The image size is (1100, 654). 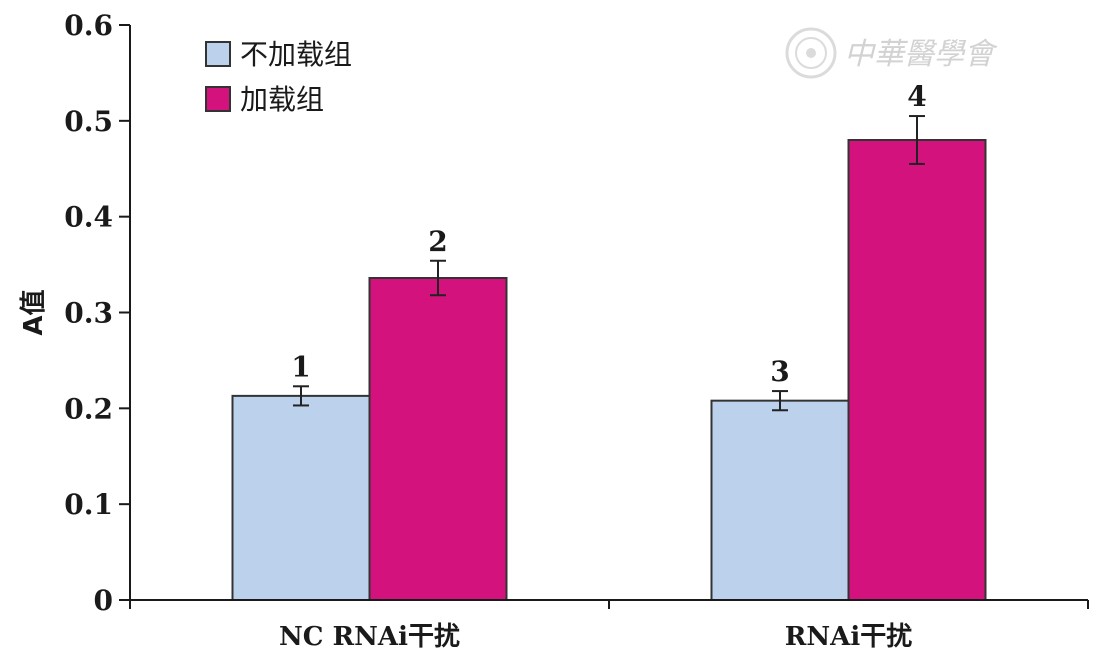 I want to click on y-tick-label: 0.6, so click(x=88, y=25).